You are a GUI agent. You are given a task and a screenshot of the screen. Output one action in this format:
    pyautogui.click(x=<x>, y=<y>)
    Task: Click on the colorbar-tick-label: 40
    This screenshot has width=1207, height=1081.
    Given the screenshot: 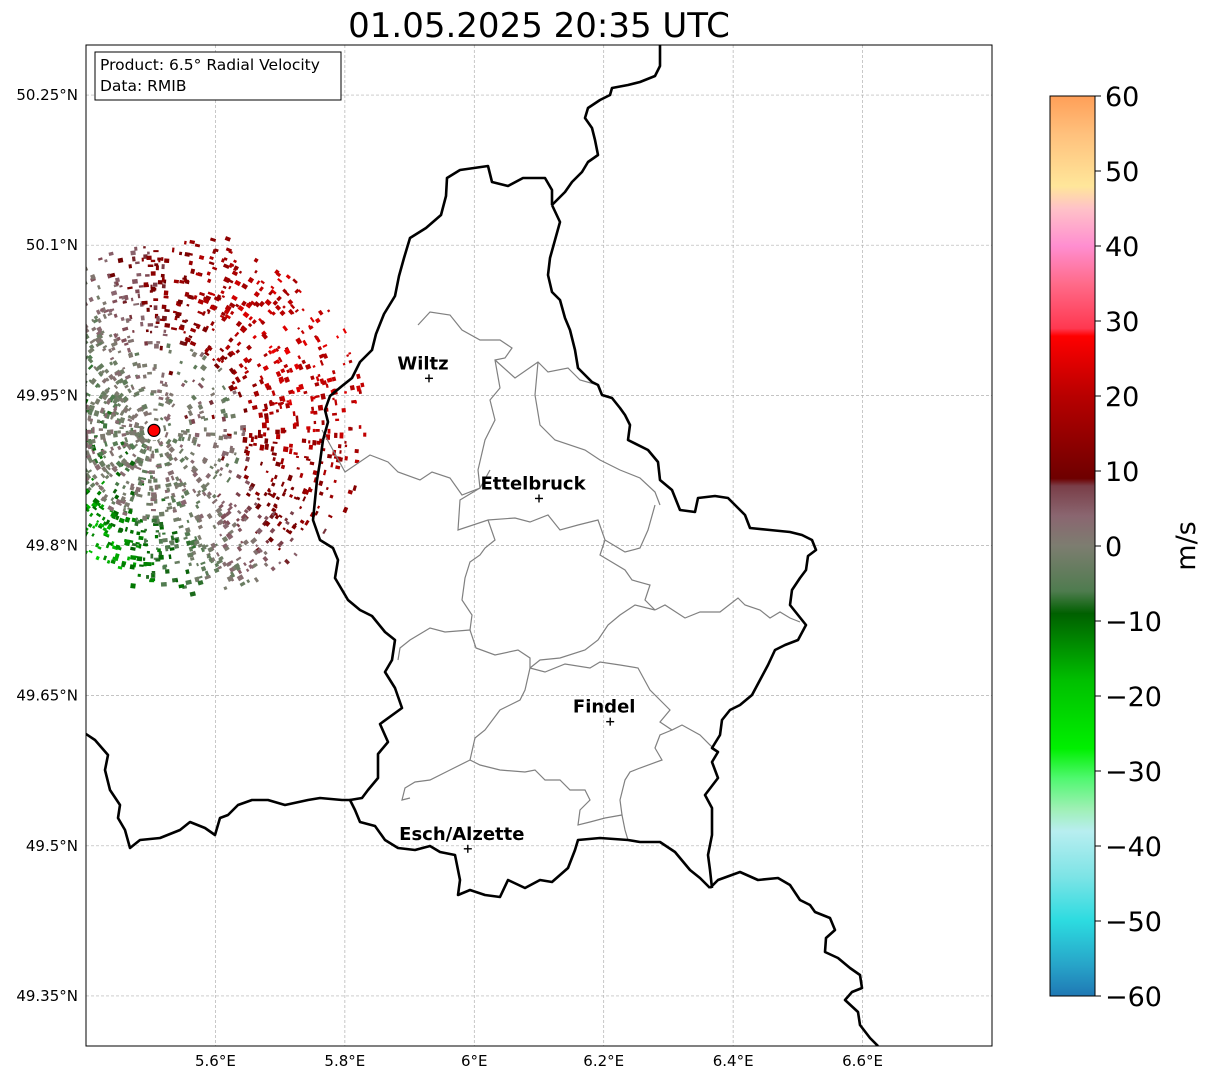 What is the action you would take?
    pyautogui.click(x=1122, y=247)
    